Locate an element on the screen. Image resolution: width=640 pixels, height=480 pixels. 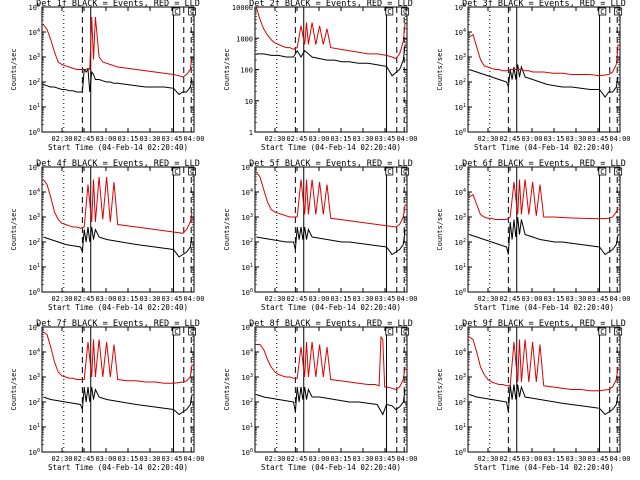
y-tick-label: 10² is located at coordinates (460, 82).